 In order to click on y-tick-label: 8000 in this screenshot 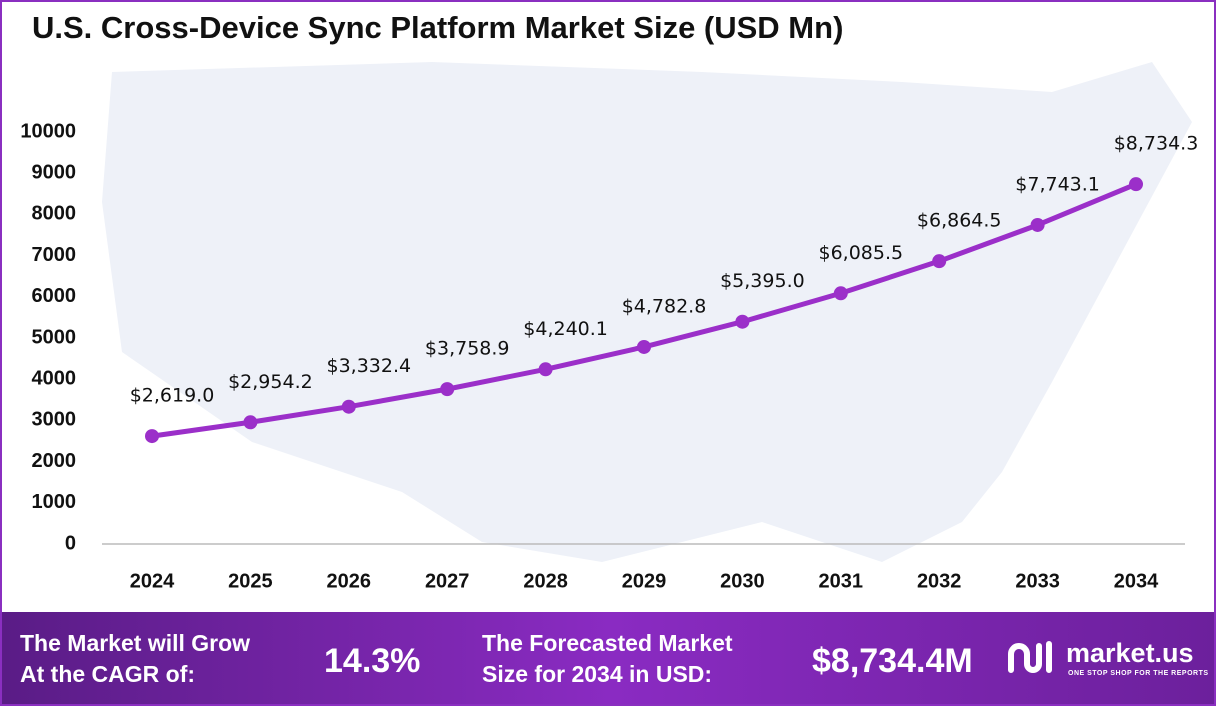, I will do `click(54, 214)`.